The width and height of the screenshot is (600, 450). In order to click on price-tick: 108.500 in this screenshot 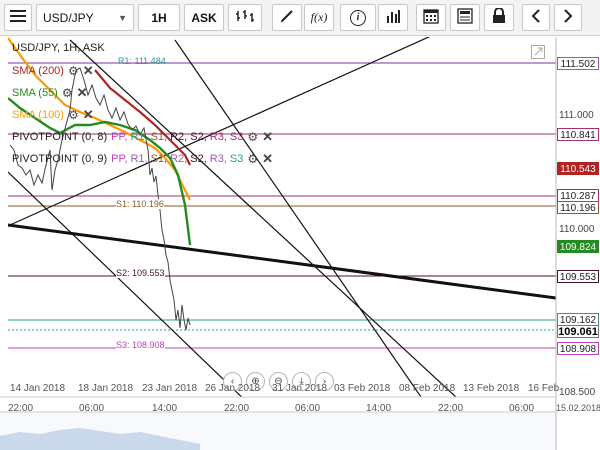, I will do `click(577, 392)`.